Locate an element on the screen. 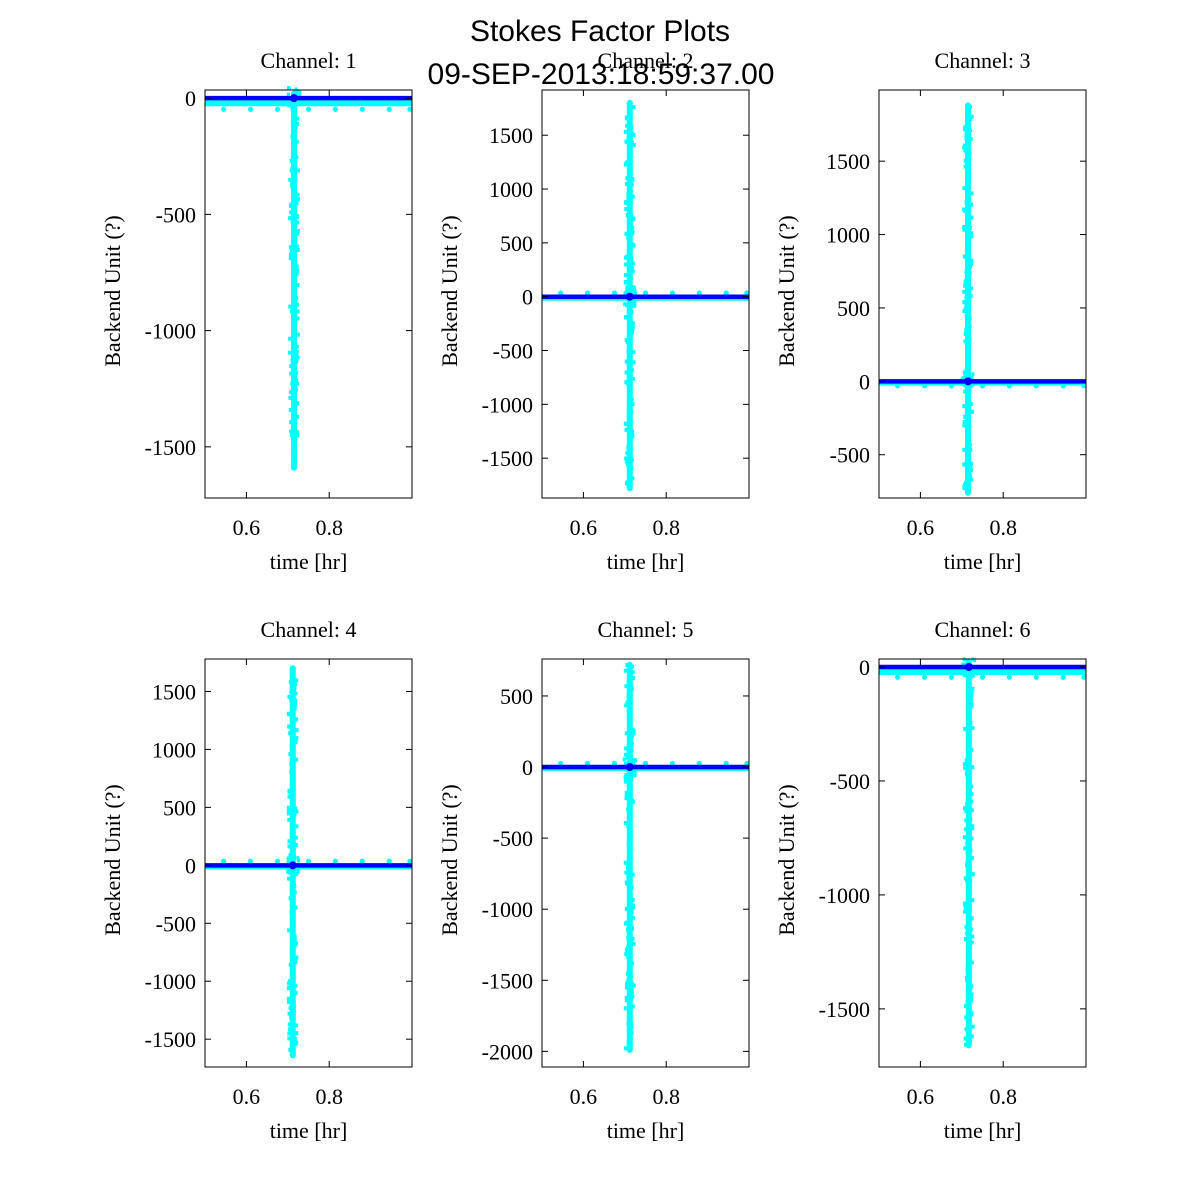 This screenshot has height=1200, width=1200. subplot-title: Channel: 3 is located at coordinates (983, 60).